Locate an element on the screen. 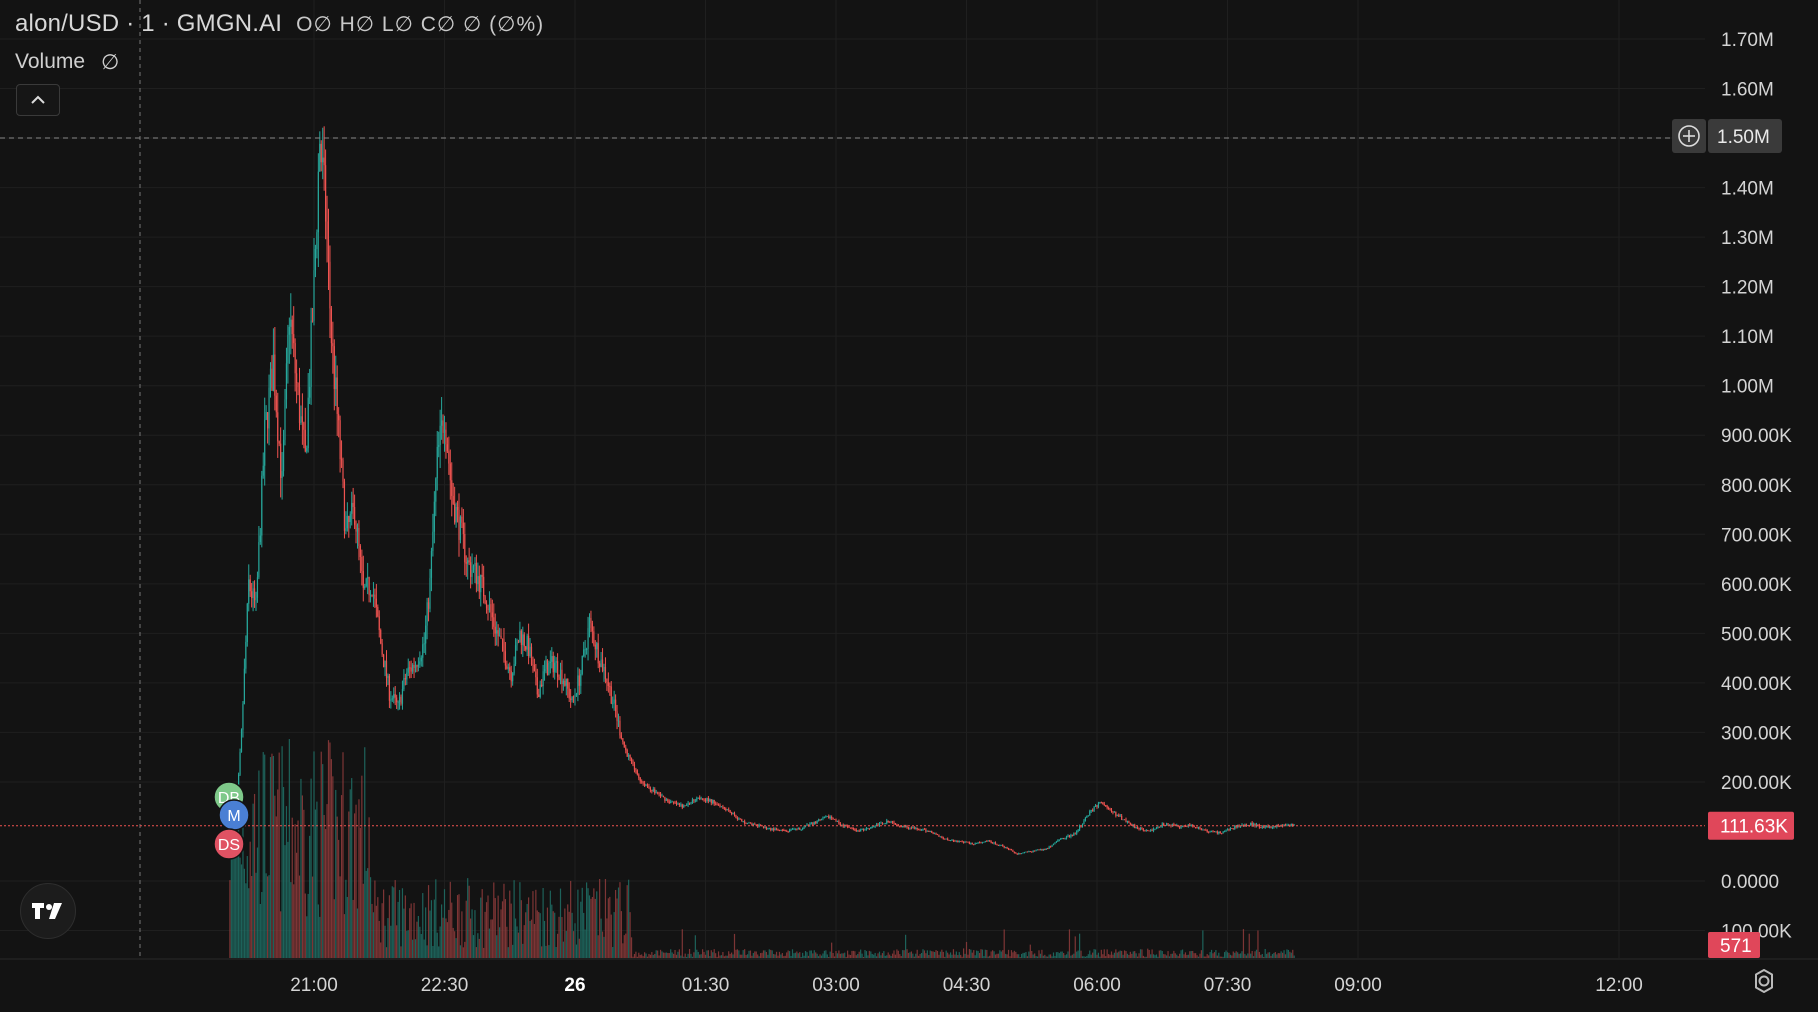 The height and width of the screenshot is (1012, 1818). plus-circle-icon is located at coordinates (1689, 136).